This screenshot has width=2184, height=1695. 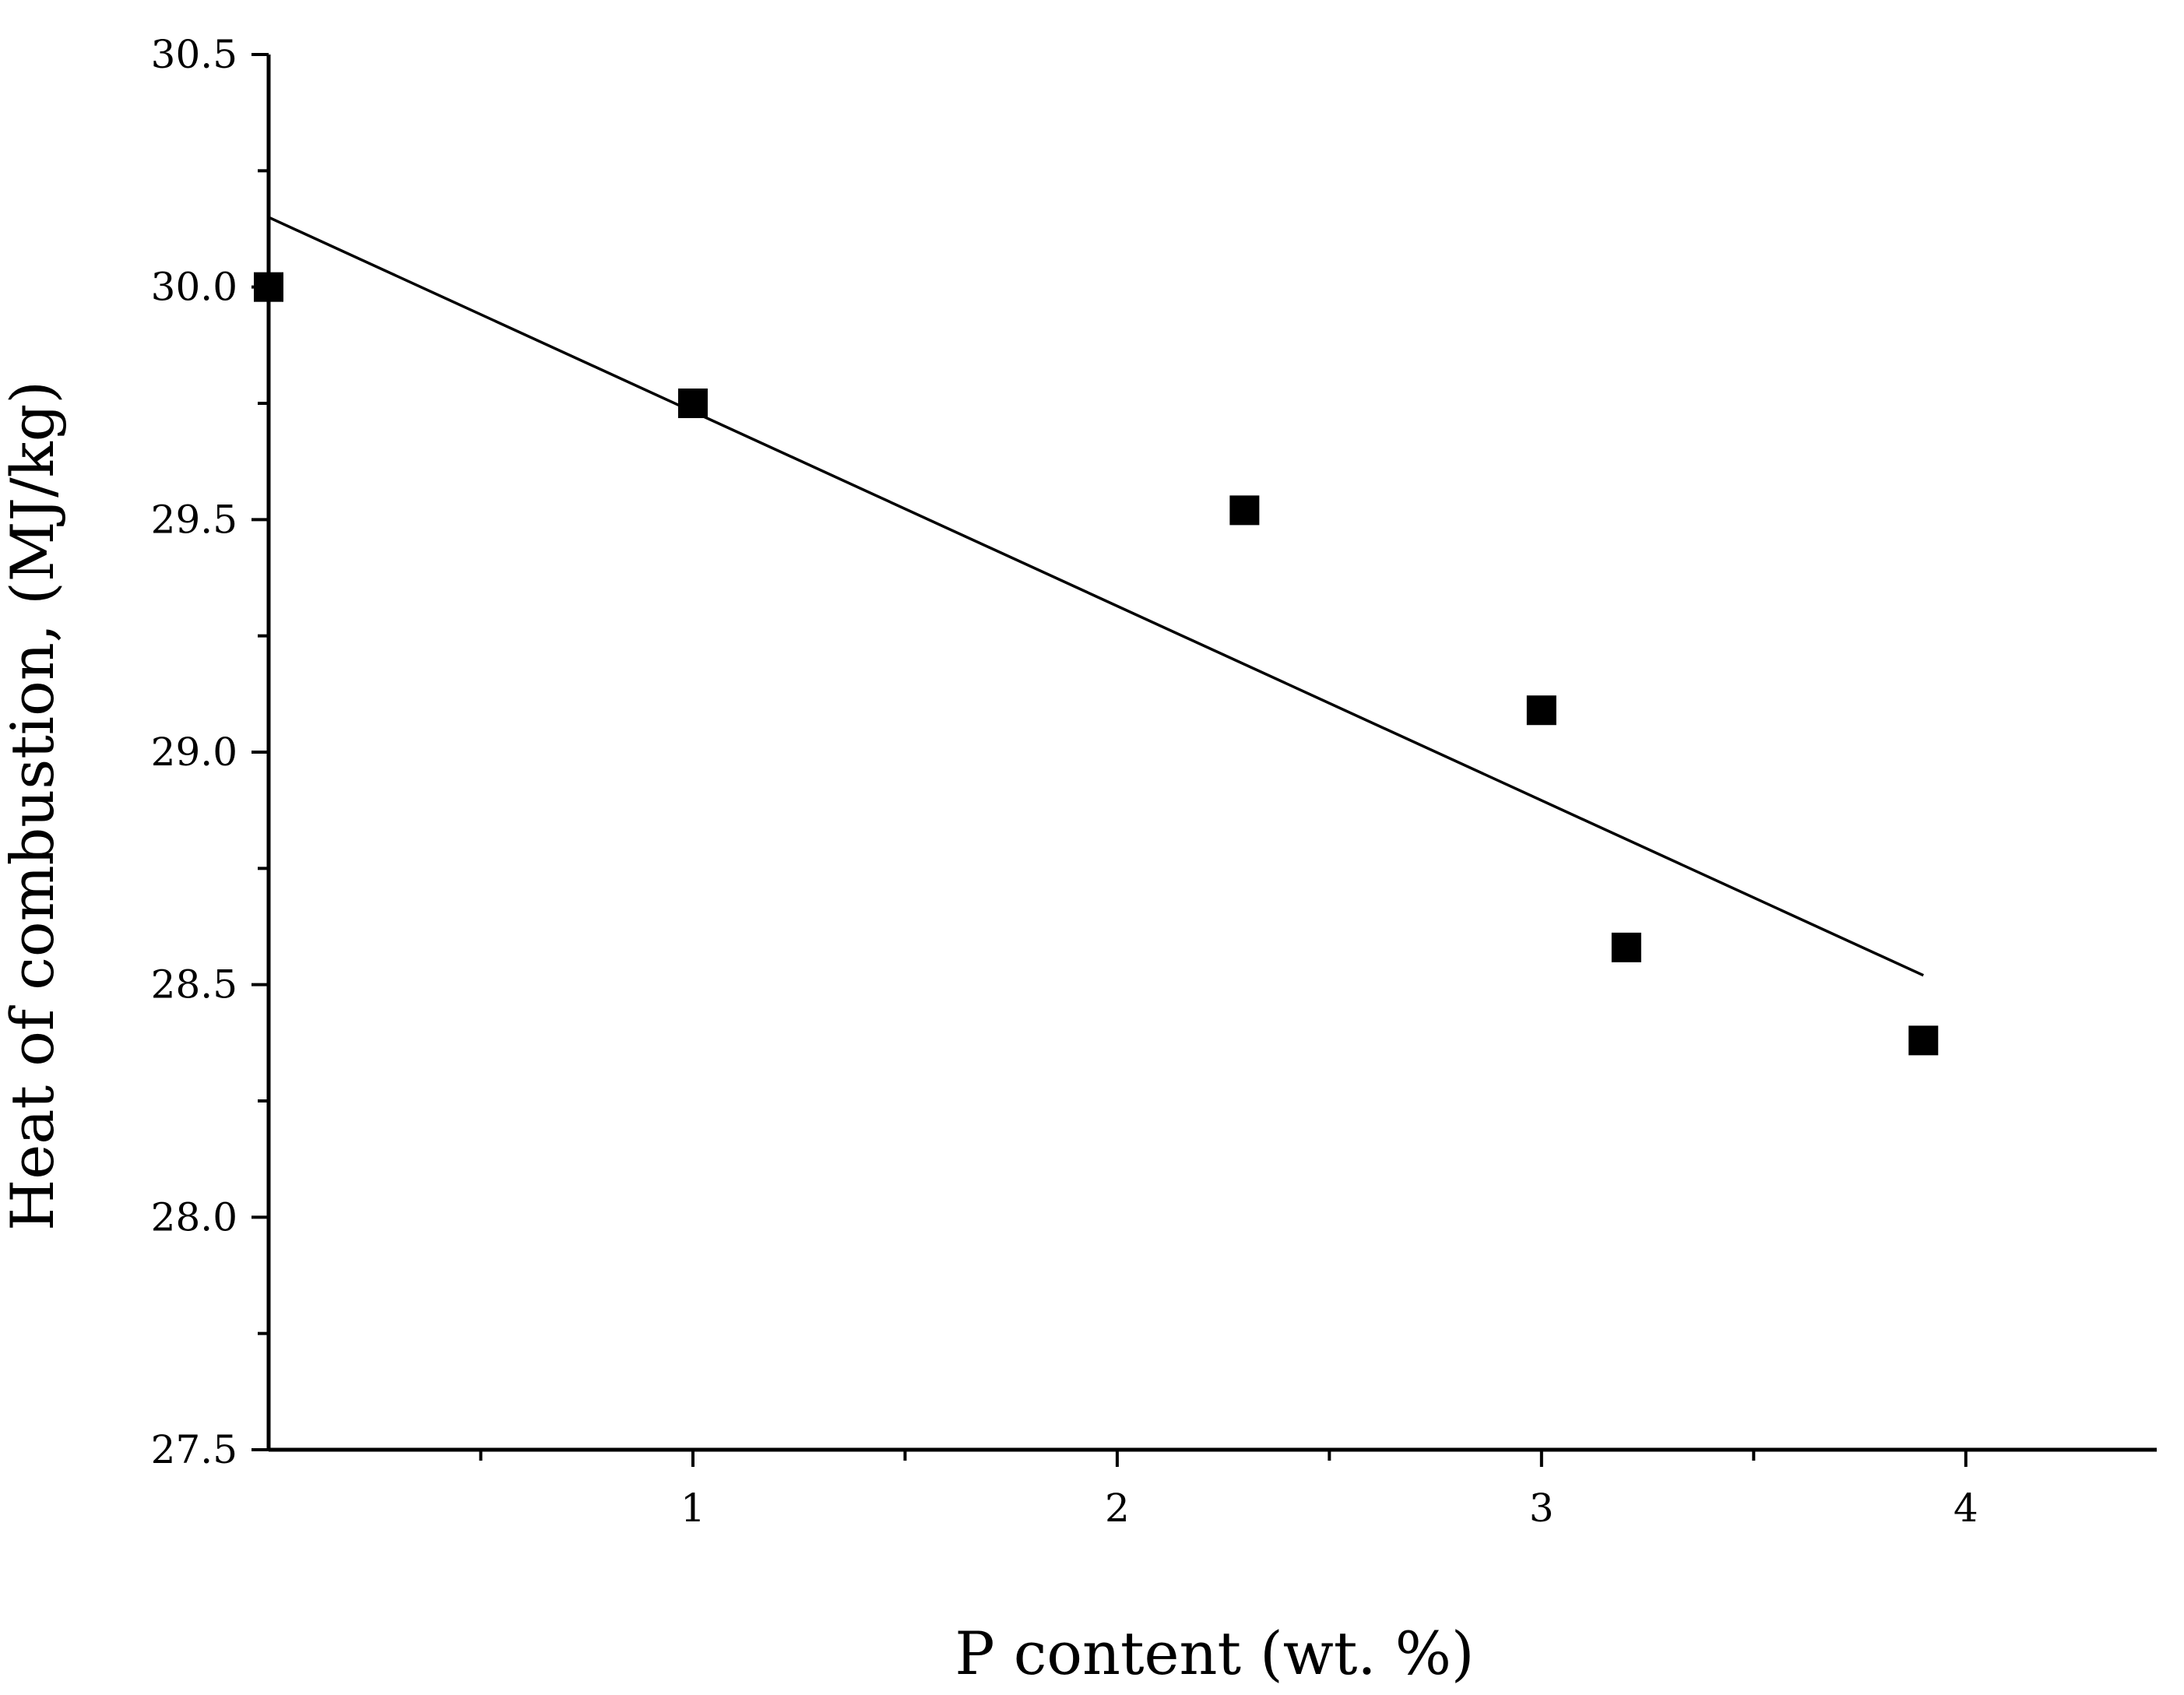 What do you see at coordinates (194, 1217) in the screenshot?
I see `y-tick-label: 28.0` at bounding box center [194, 1217].